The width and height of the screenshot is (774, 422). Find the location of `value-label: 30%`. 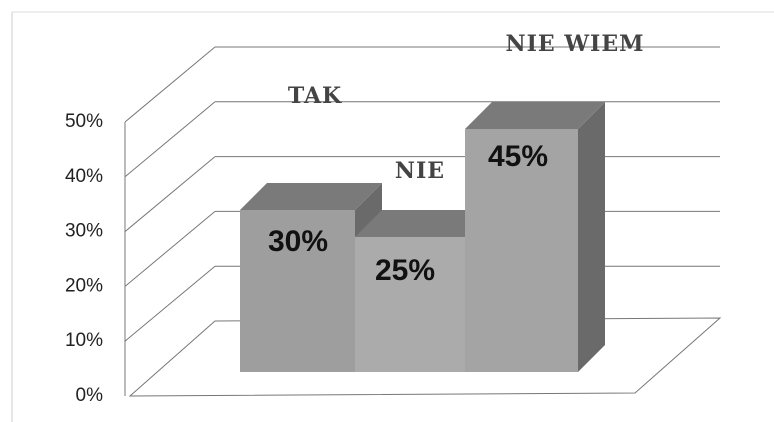

value-label: 30% is located at coordinates (298, 241).